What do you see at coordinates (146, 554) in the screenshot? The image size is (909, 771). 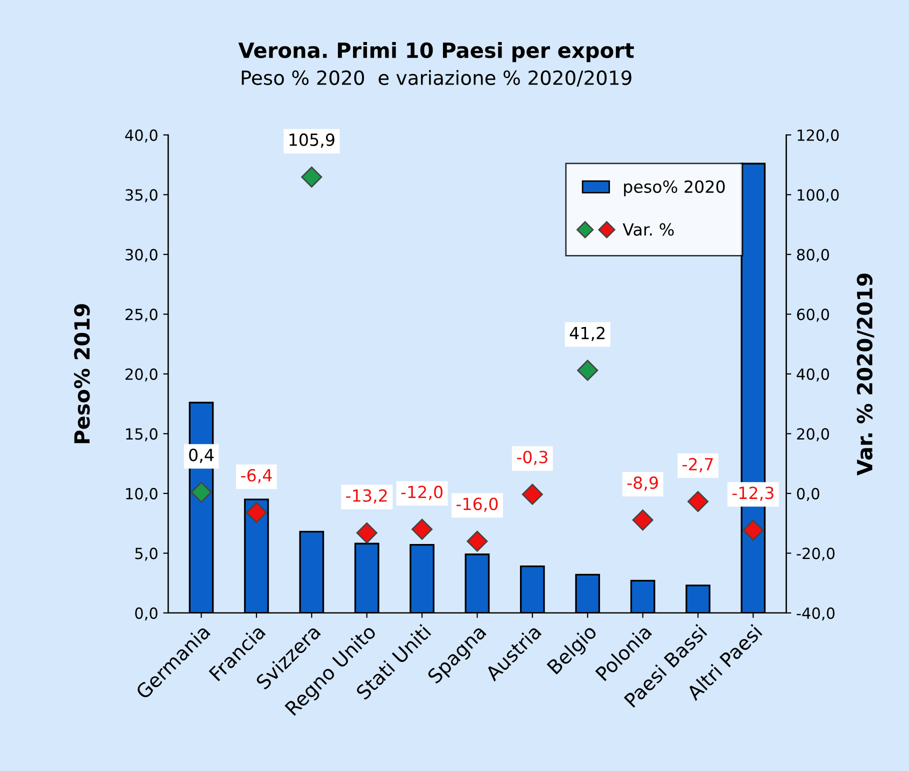 I see `y-tick-label: 5,0` at bounding box center [146, 554].